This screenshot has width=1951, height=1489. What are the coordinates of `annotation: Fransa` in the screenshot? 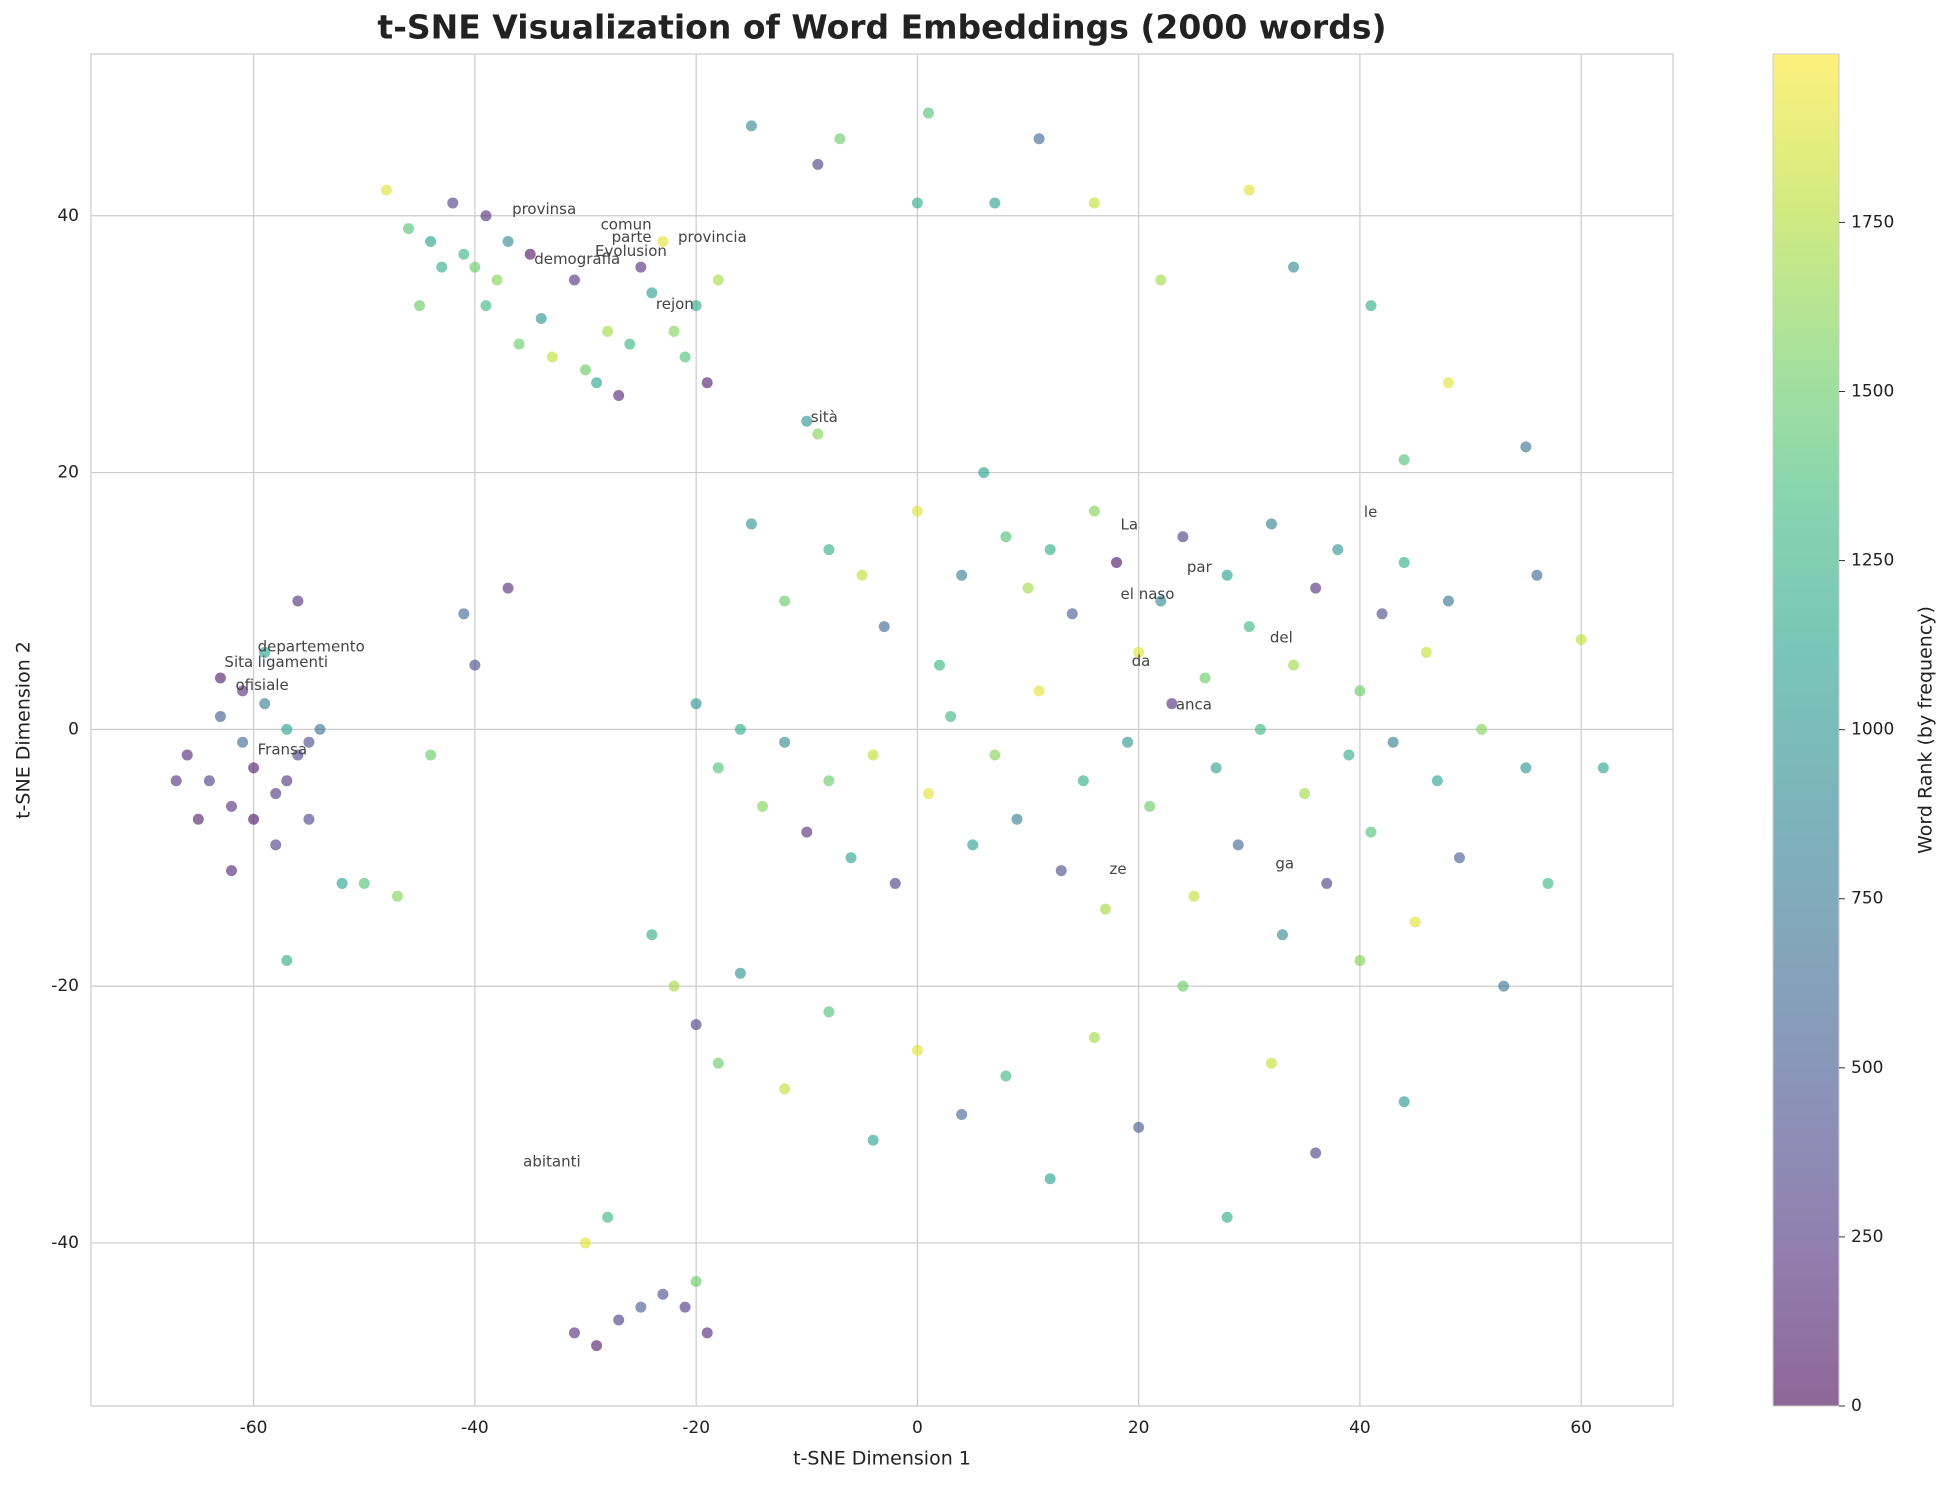 It's located at (282, 749).